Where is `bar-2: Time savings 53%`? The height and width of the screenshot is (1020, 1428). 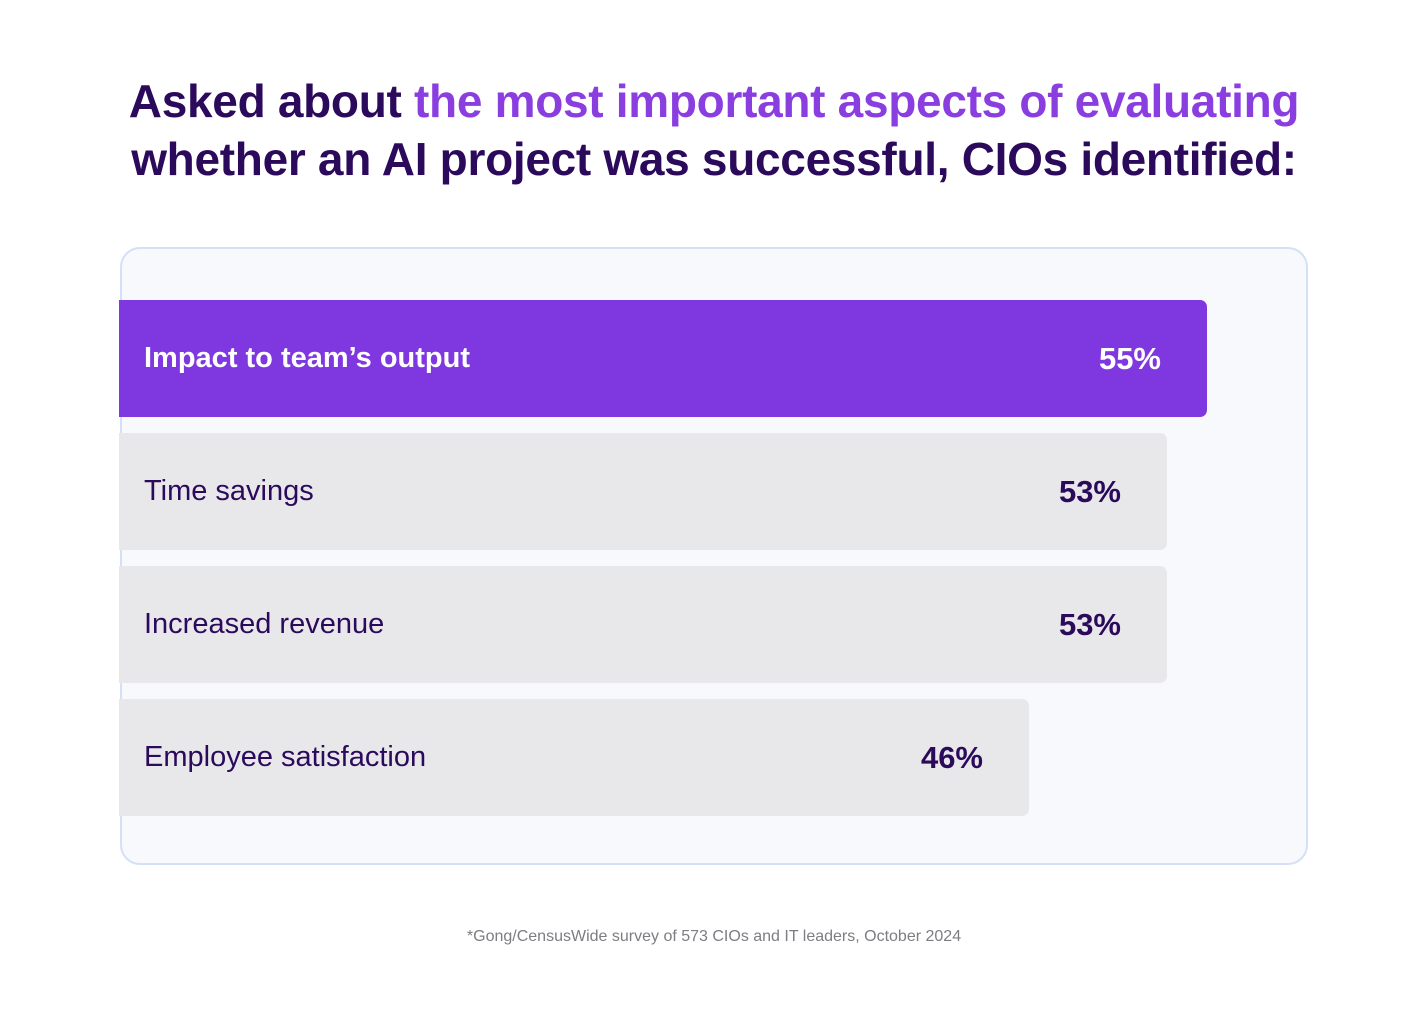 bar-2: Time savings 53% is located at coordinates (643, 491).